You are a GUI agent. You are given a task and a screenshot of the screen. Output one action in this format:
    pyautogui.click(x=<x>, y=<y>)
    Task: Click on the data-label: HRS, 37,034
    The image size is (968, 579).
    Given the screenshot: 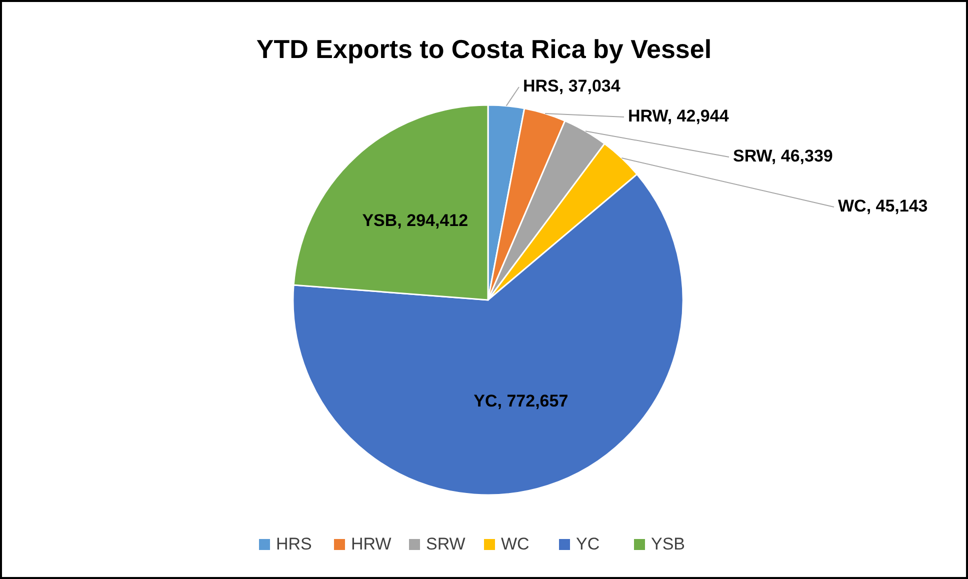 What is the action you would take?
    pyautogui.click(x=572, y=86)
    